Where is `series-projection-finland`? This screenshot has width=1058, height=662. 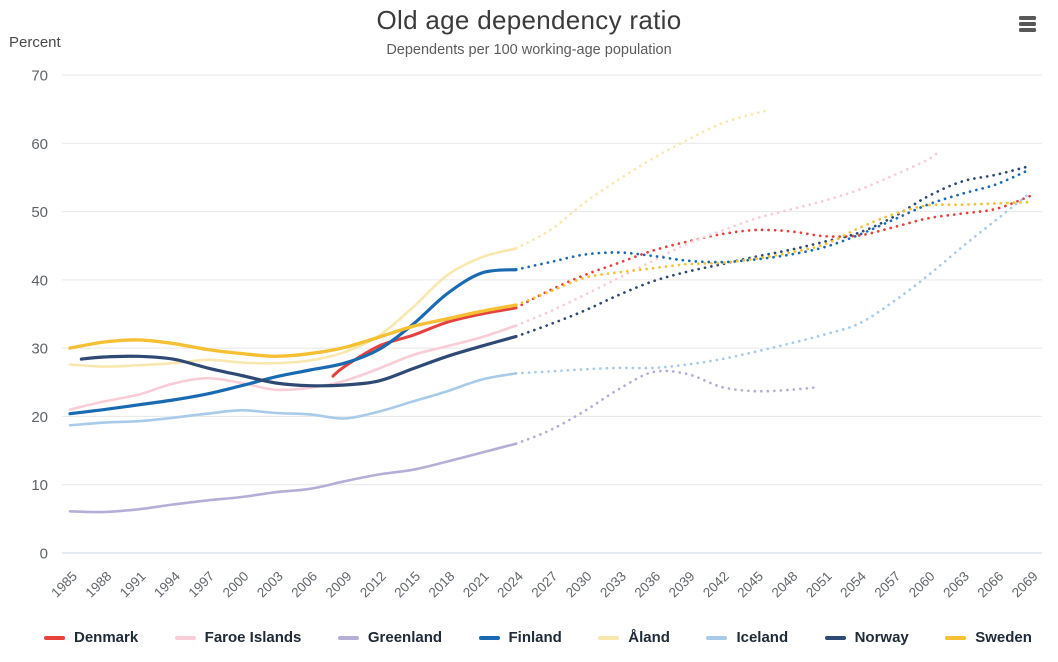
series-projection-finland is located at coordinates (773, 219).